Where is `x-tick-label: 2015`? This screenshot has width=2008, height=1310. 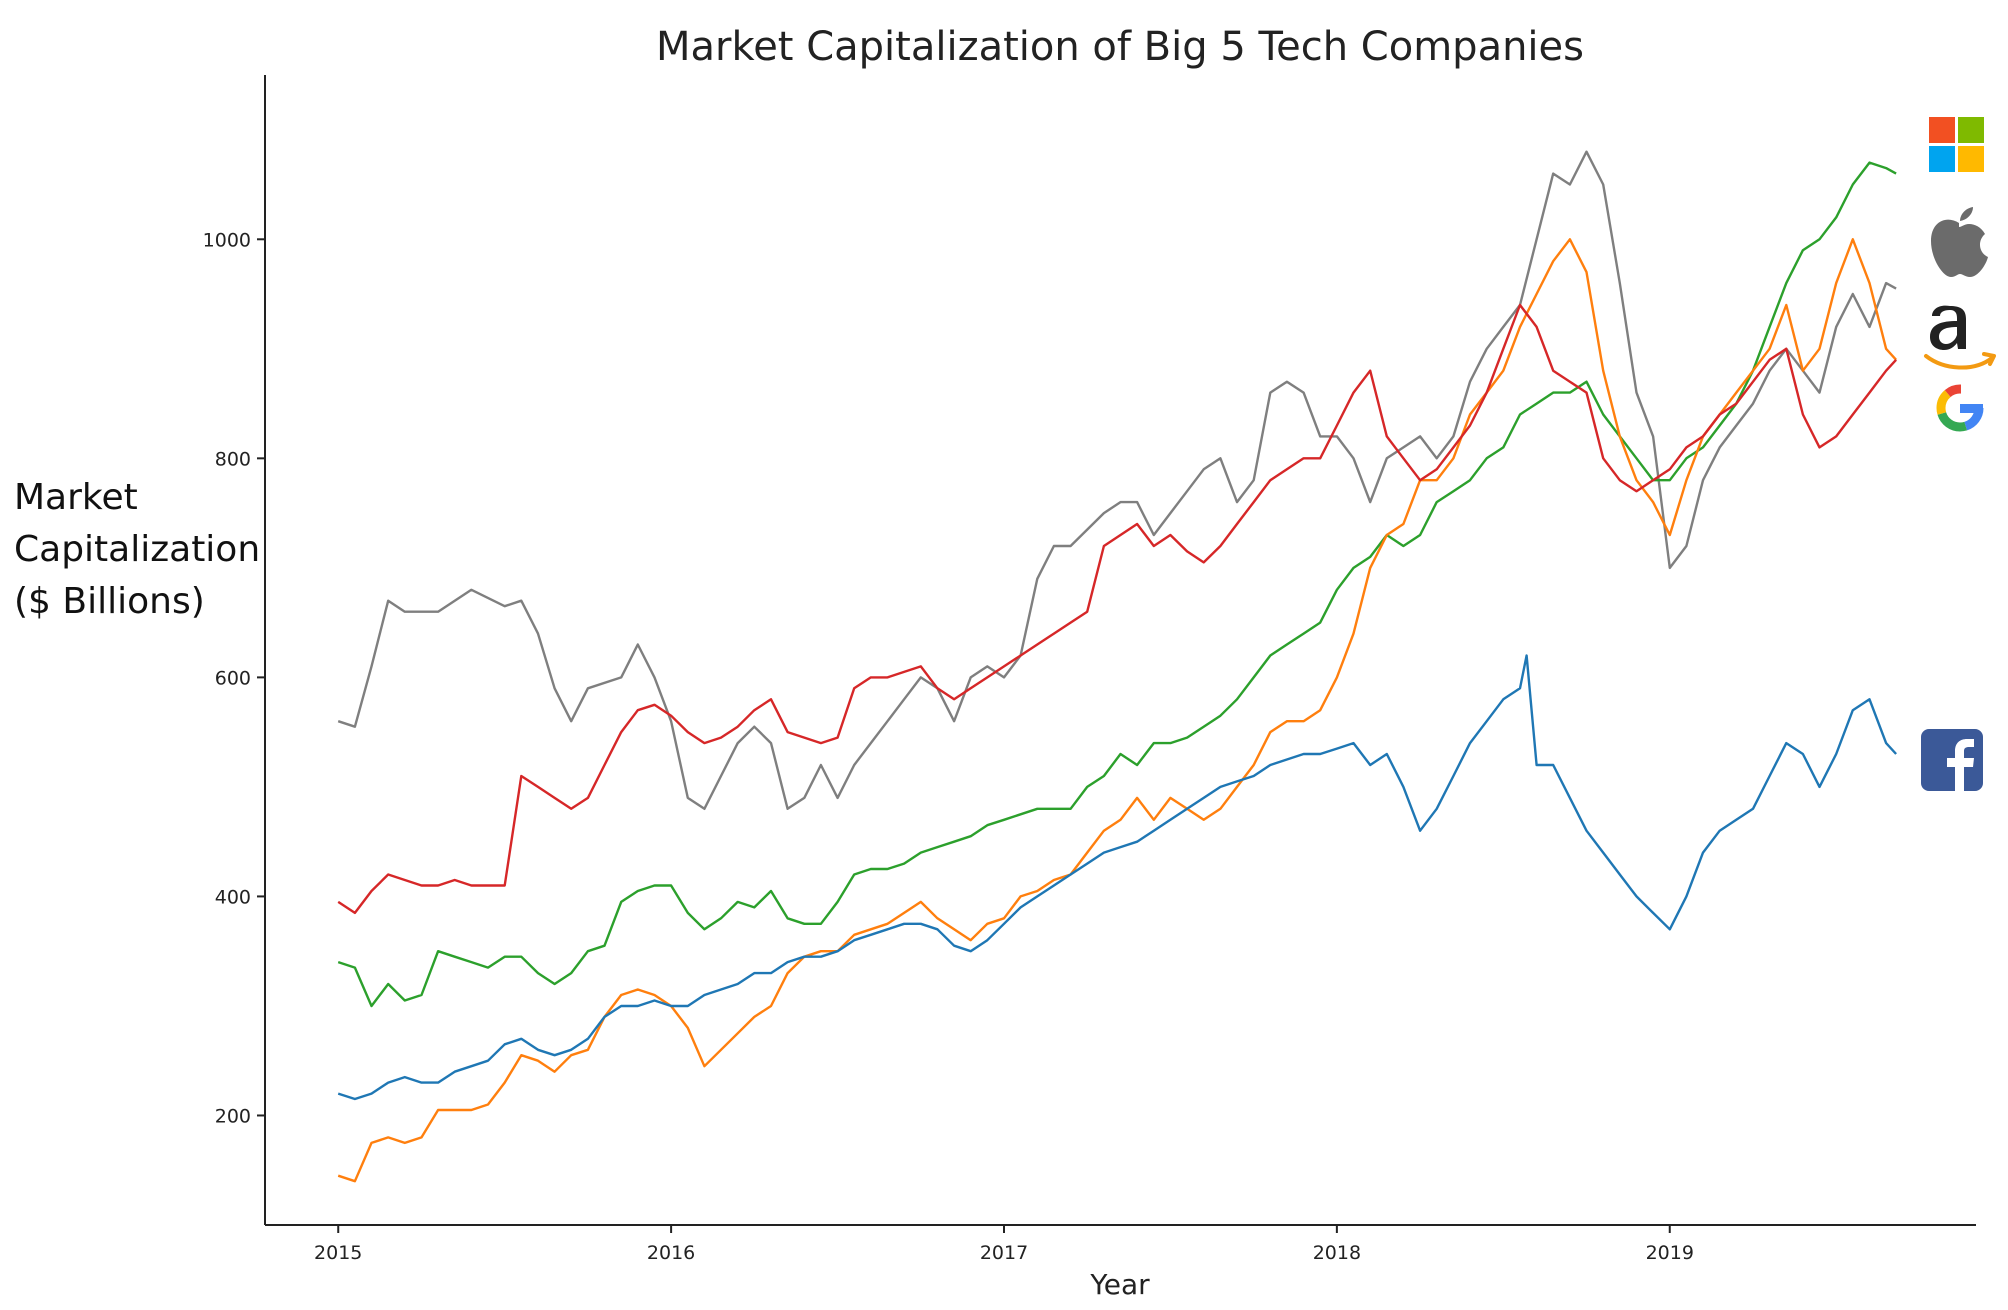
x-tick-label: 2015 is located at coordinates (338, 1253).